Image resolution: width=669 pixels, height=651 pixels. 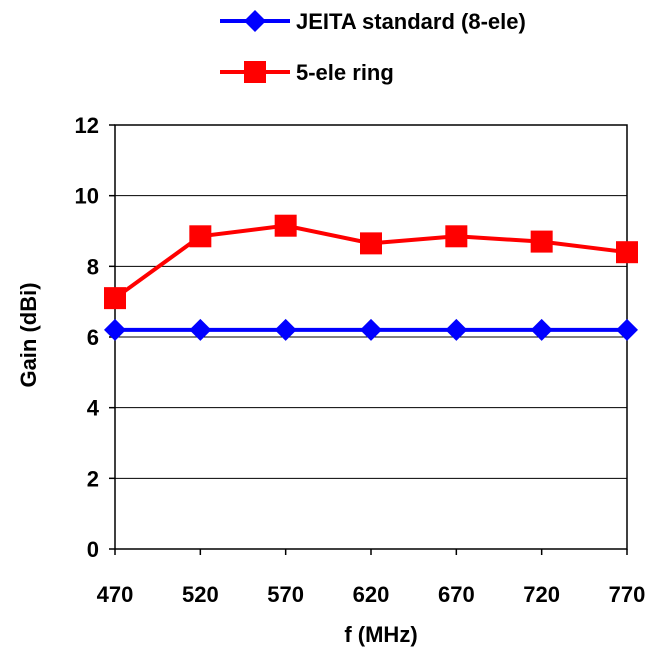 What do you see at coordinates (93, 549) in the screenshot?
I see `y-tick-label-0: 0` at bounding box center [93, 549].